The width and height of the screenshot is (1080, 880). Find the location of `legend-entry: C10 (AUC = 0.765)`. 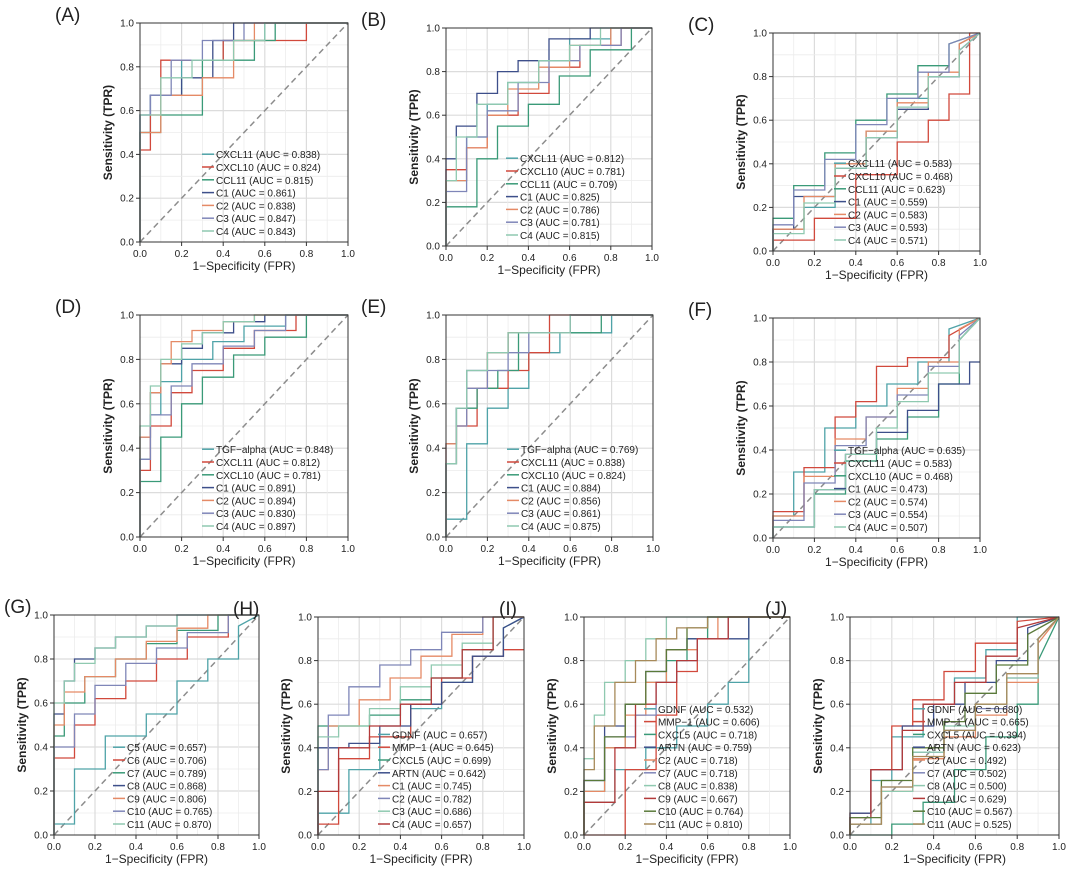

legend-entry: C10 (AUC = 0.765) is located at coordinates (169, 812).